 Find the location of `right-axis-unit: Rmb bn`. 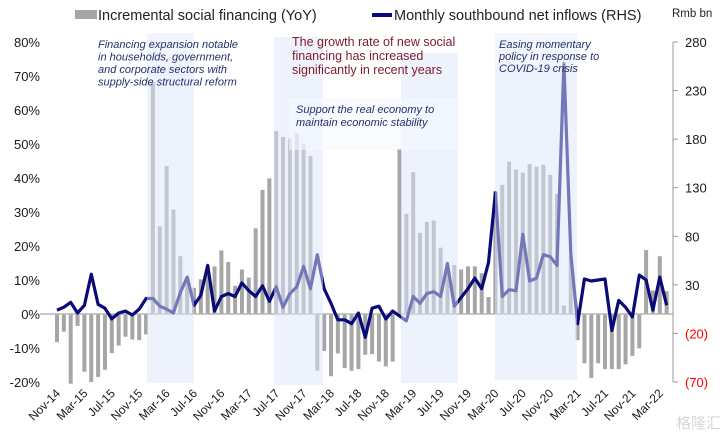

right-axis-unit: Rmb bn is located at coordinates (692, 14).